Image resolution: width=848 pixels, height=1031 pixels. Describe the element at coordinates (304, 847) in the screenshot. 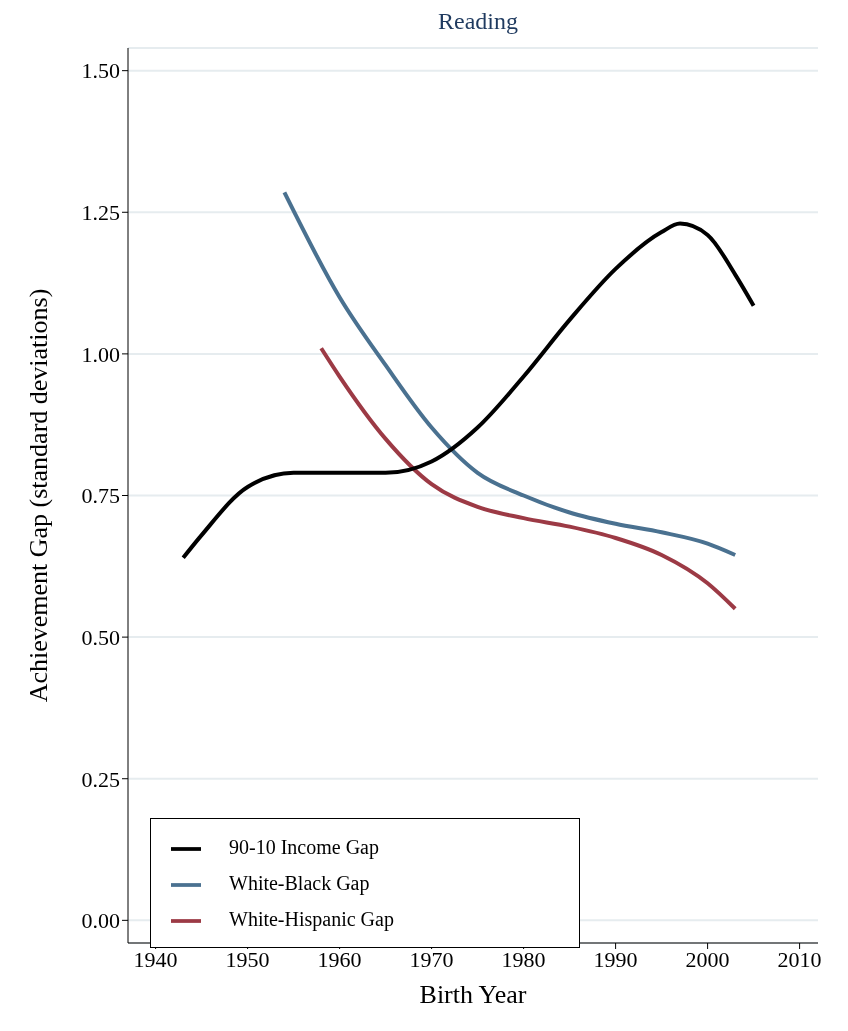

I see `legend-label: 90-10 Income Gap` at that location.